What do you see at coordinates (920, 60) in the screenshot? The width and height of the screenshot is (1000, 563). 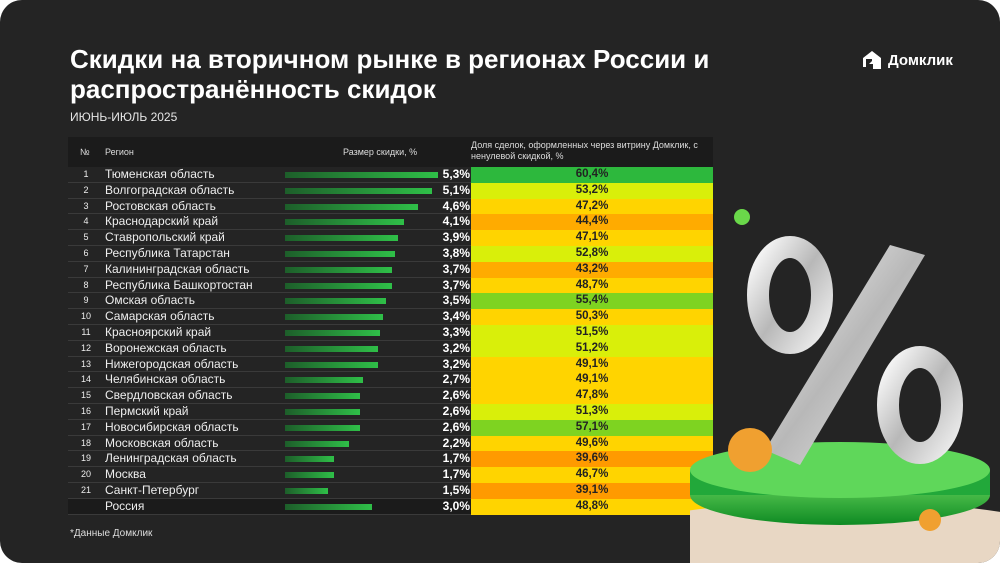 I see `brand-name: Домклик` at bounding box center [920, 60].